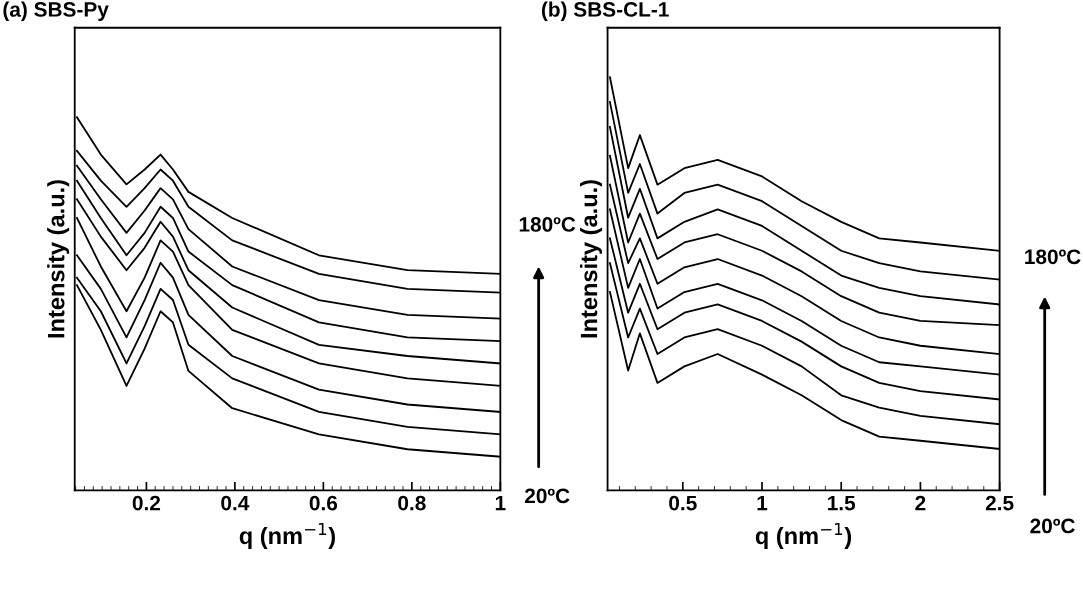 The width and height of the screenshot is (1083, 590). I want to click on x-tick-label: 0.5, so click(683, 503).